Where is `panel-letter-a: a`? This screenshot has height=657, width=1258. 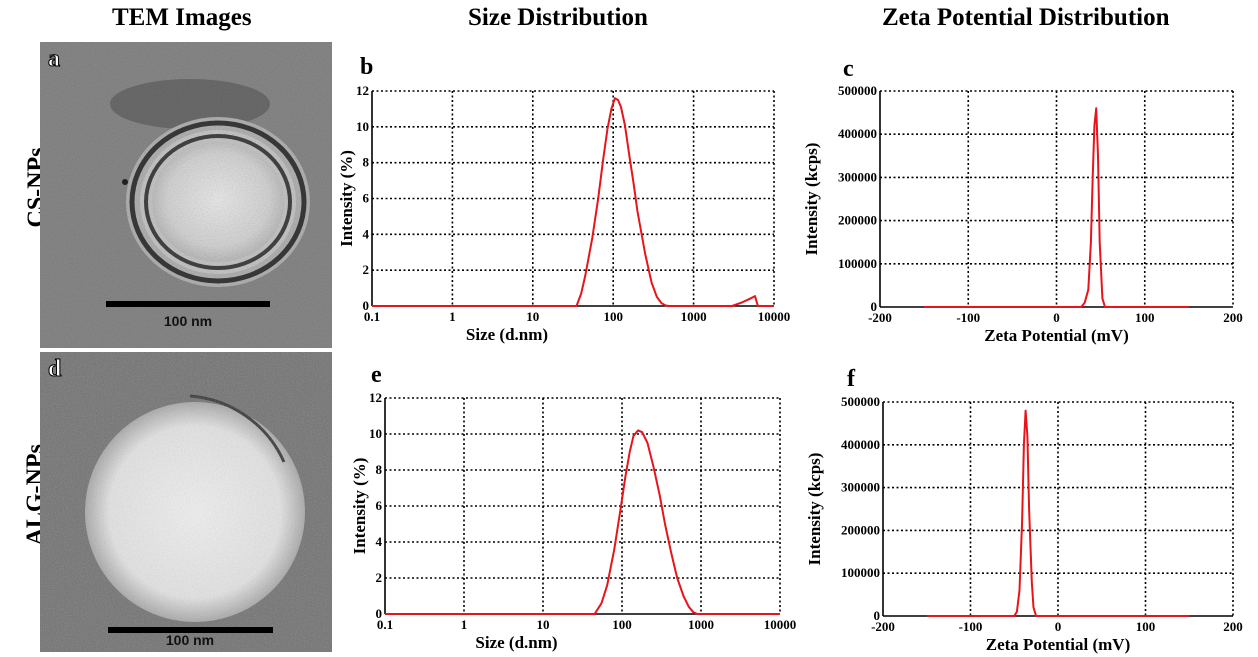
panel-letter-a: a is located at coordinates (54, 59).